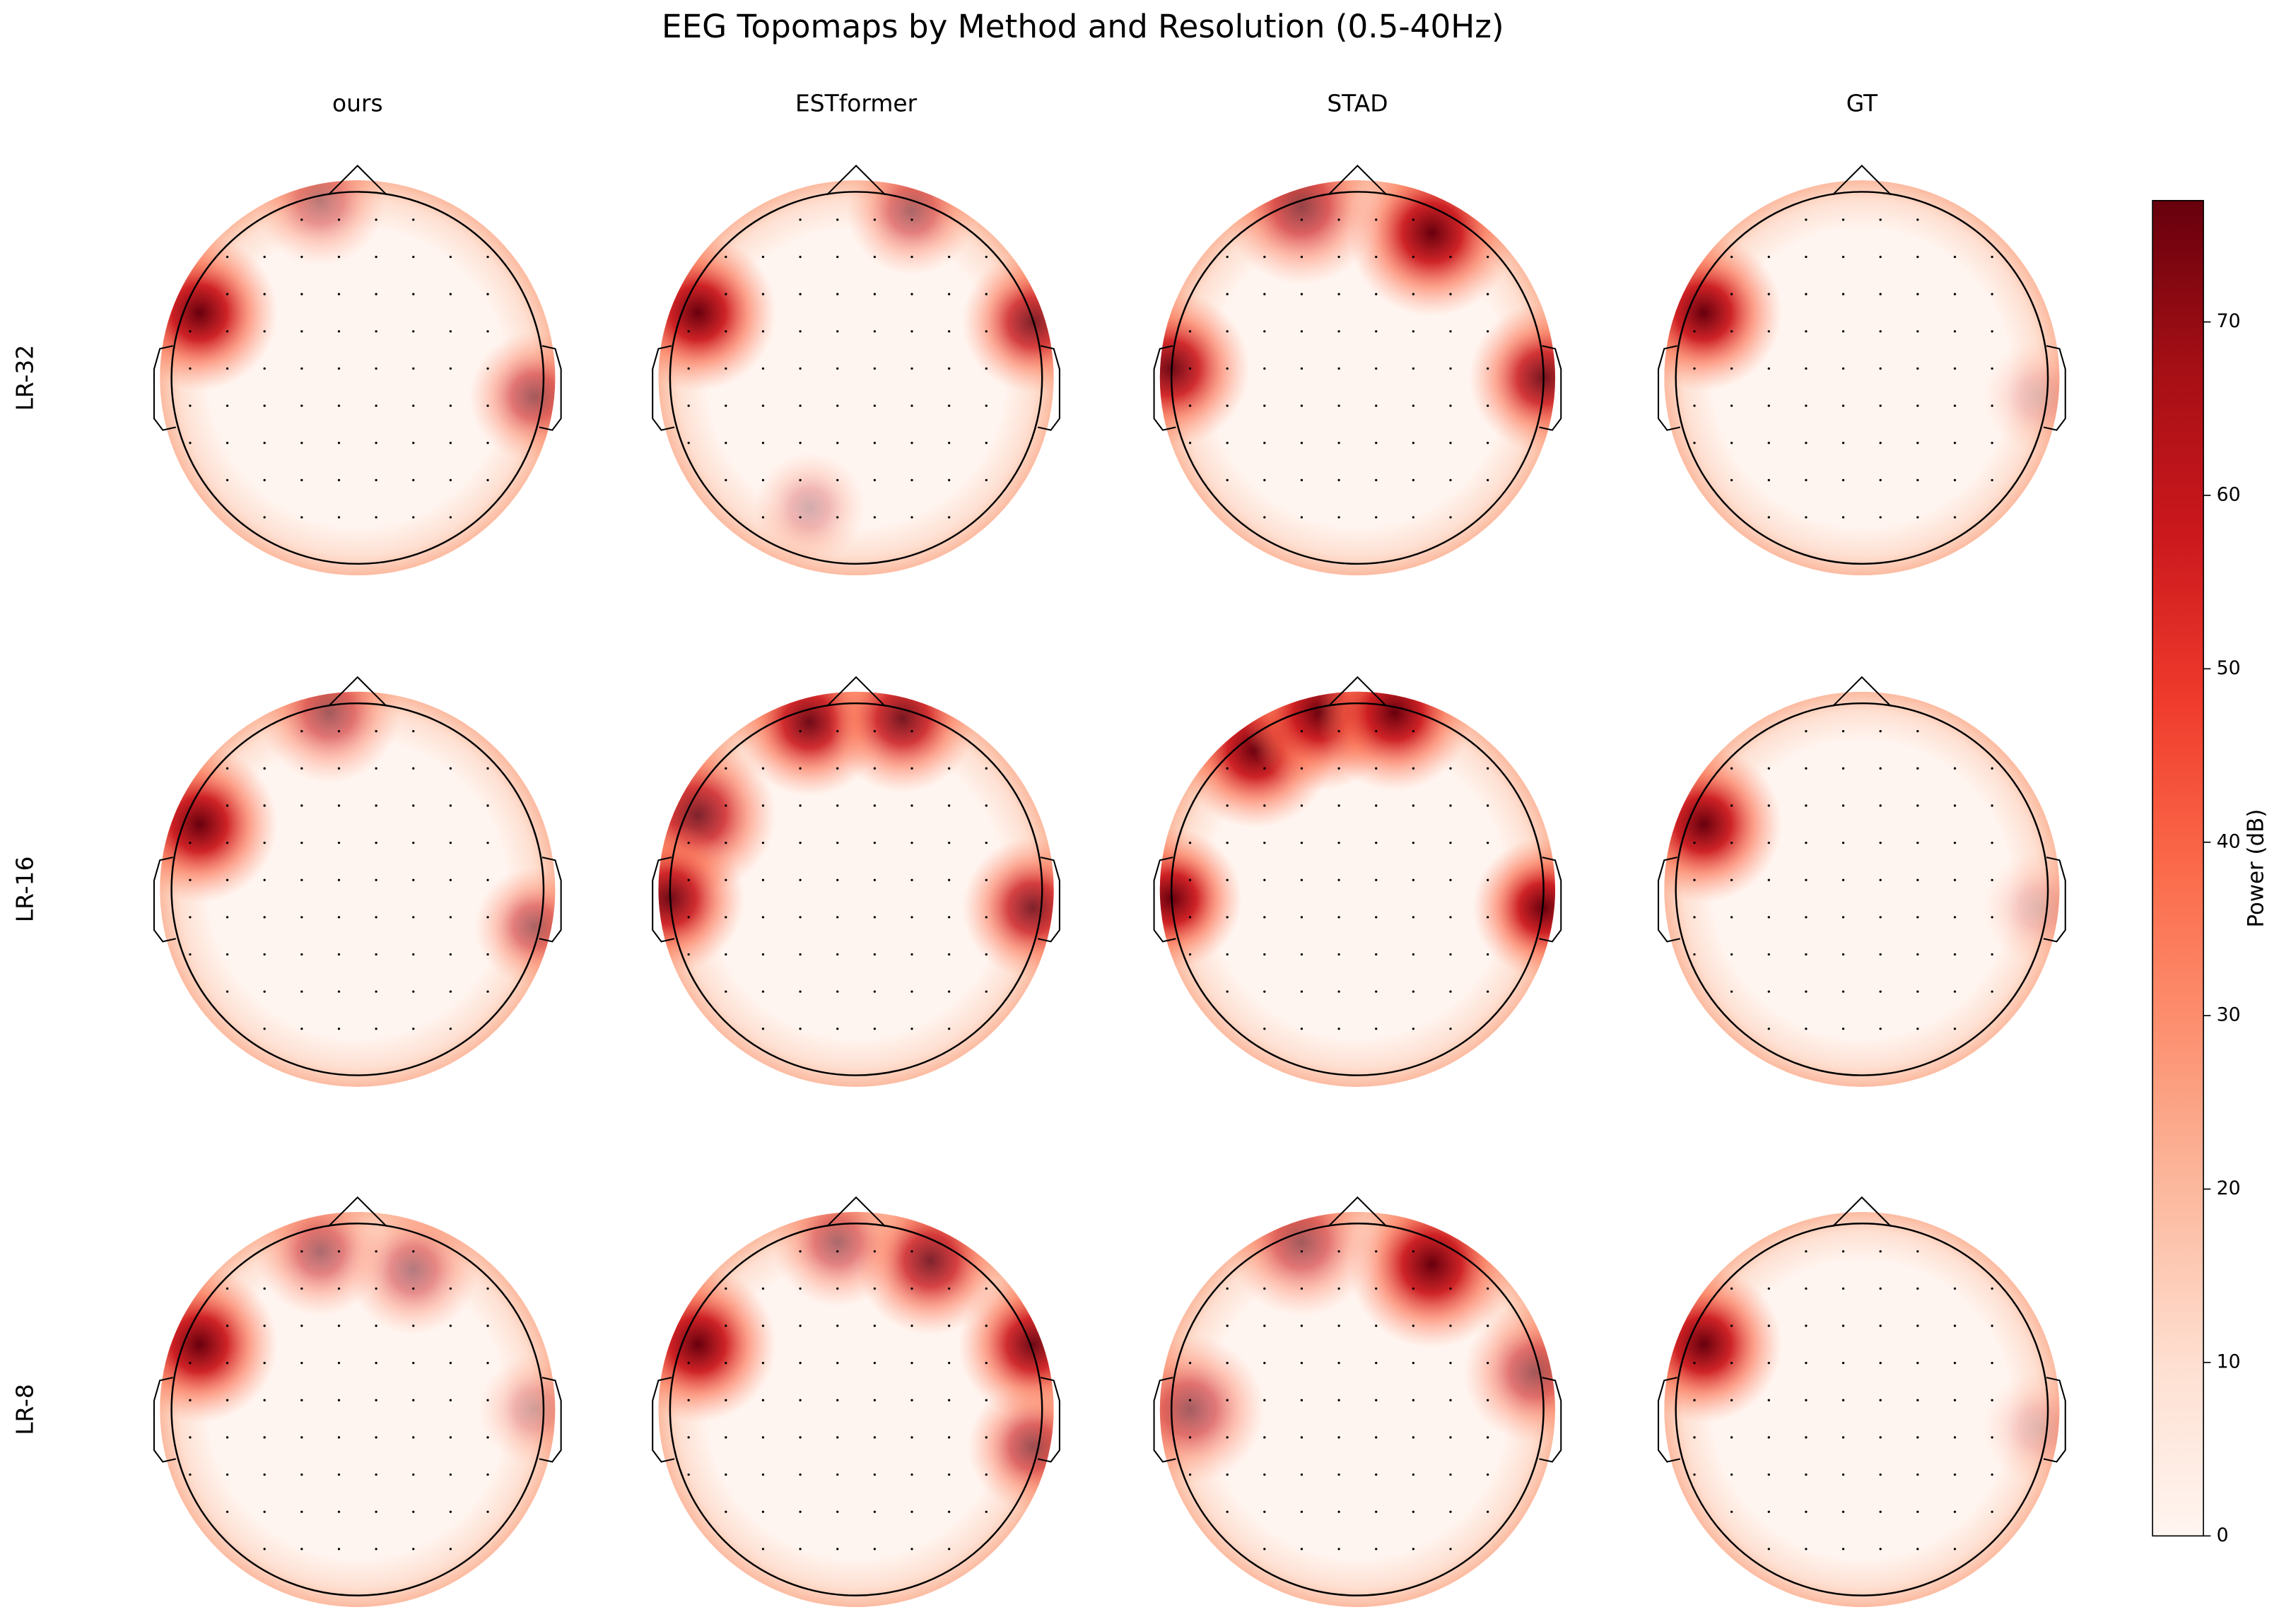 The image size is (2279, 1624). I want to click on head-outline, so click(357, 378).